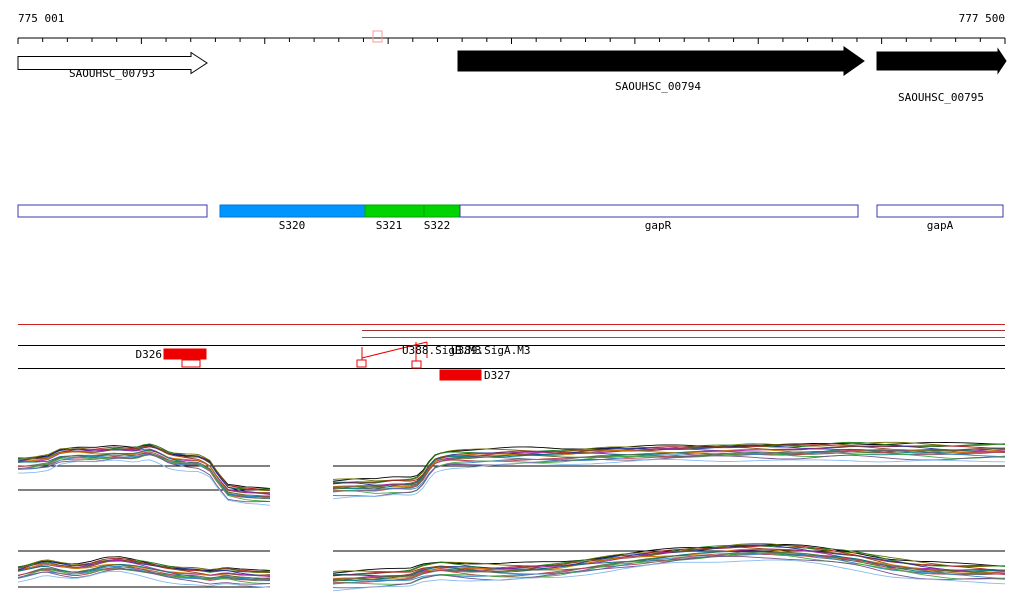 The width and height of the screenshot is (1024, 611). What do you see at coordinates (292, 225) in the screenshot?
I see `feature-label-S320: S320` at bounding box center [292, 225].